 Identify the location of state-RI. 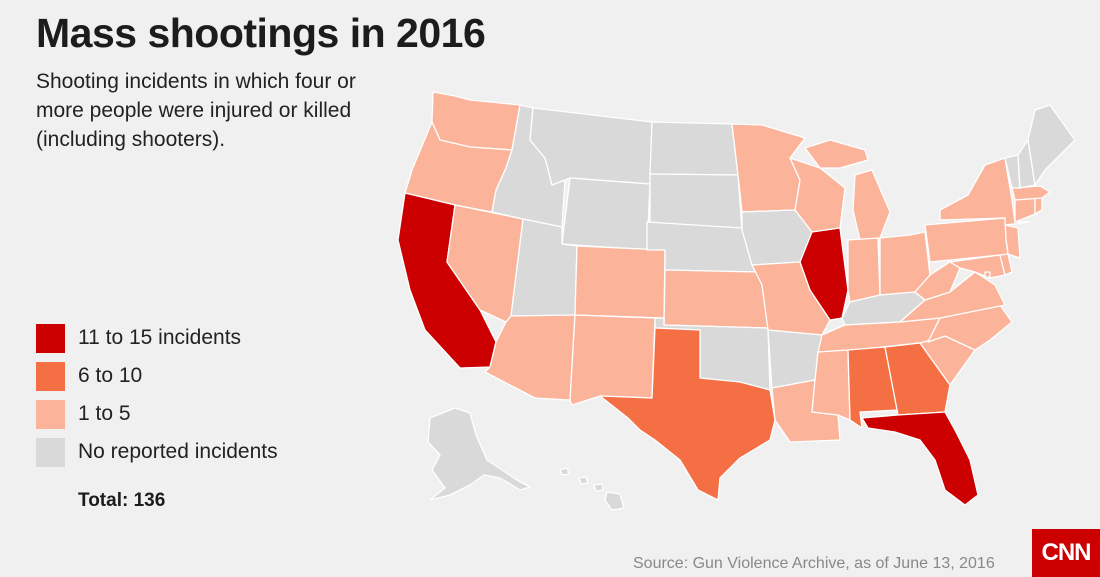
(1038, 206).